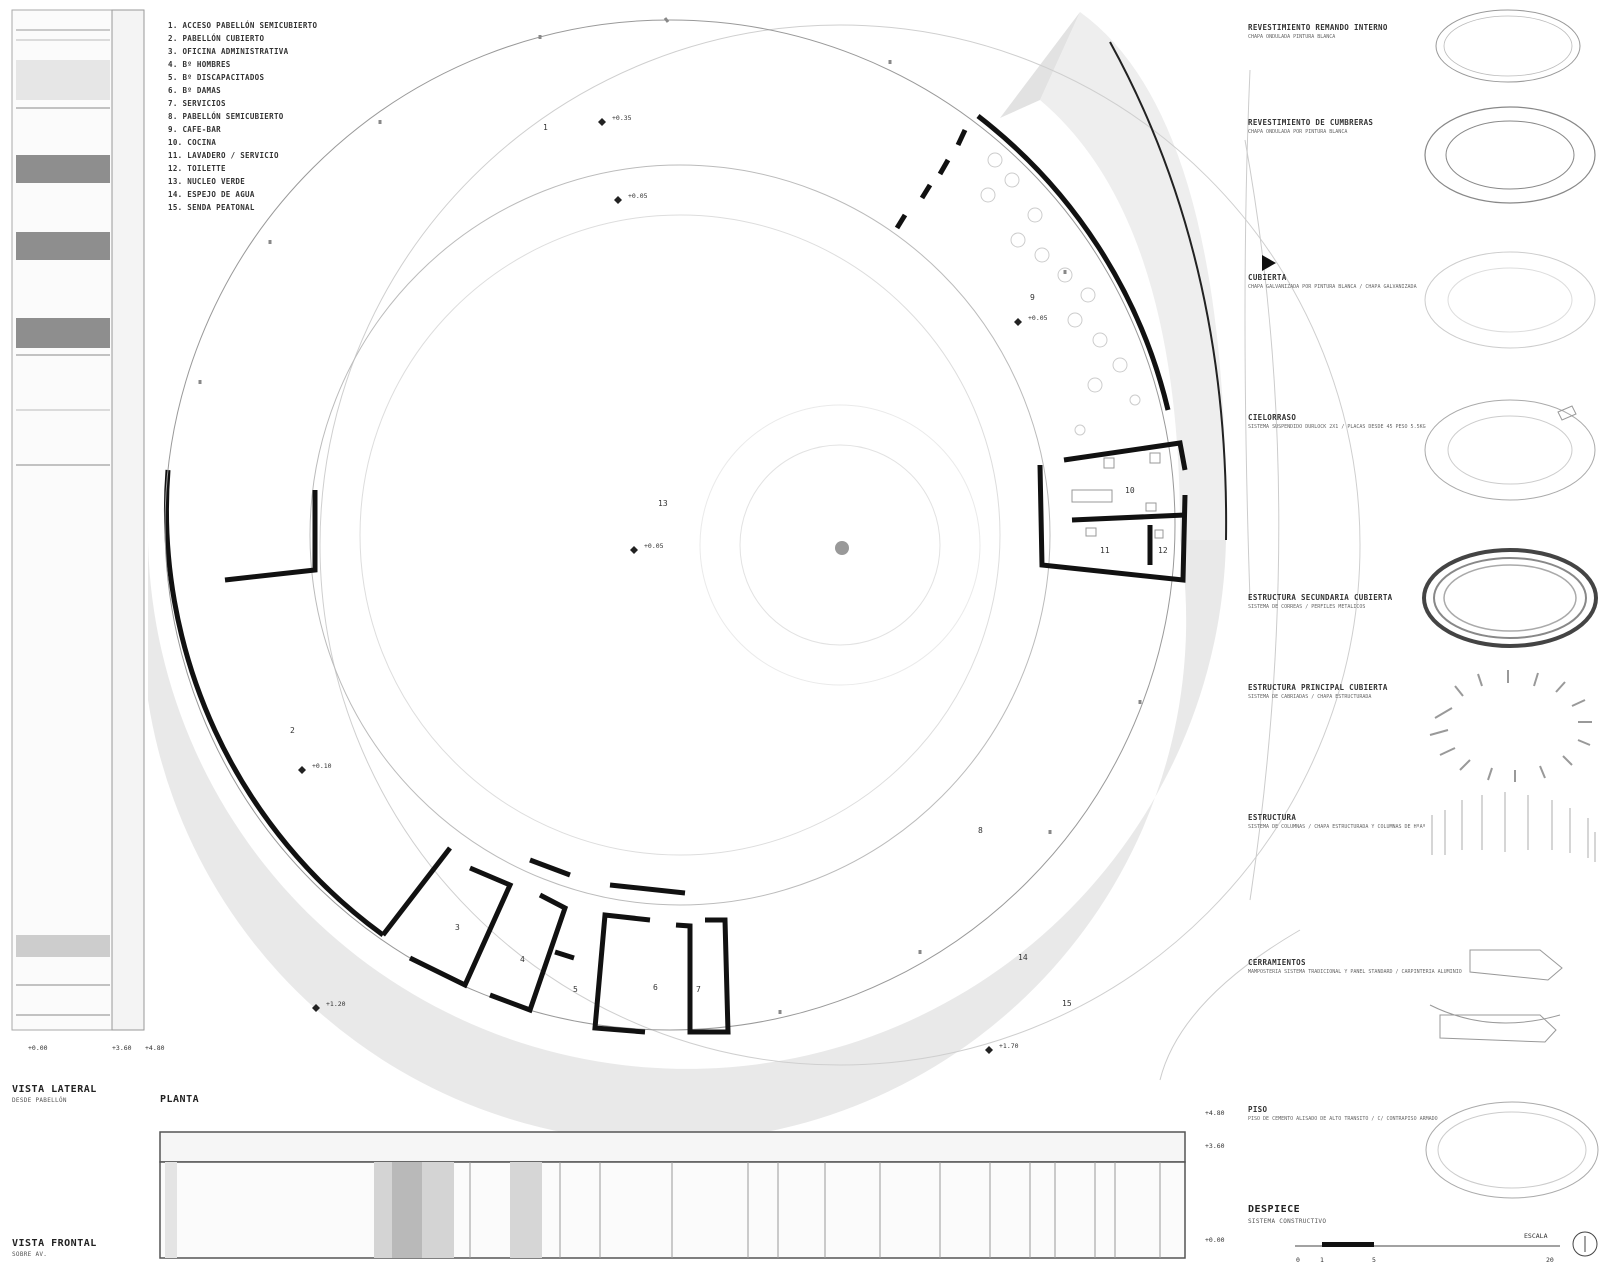 The height and width of the screenshot is (1268, 1605). What do you see at coordinates (1510, 726) in the screenshot?
I see `rafter-ring` at bounding box center [1510, 726].